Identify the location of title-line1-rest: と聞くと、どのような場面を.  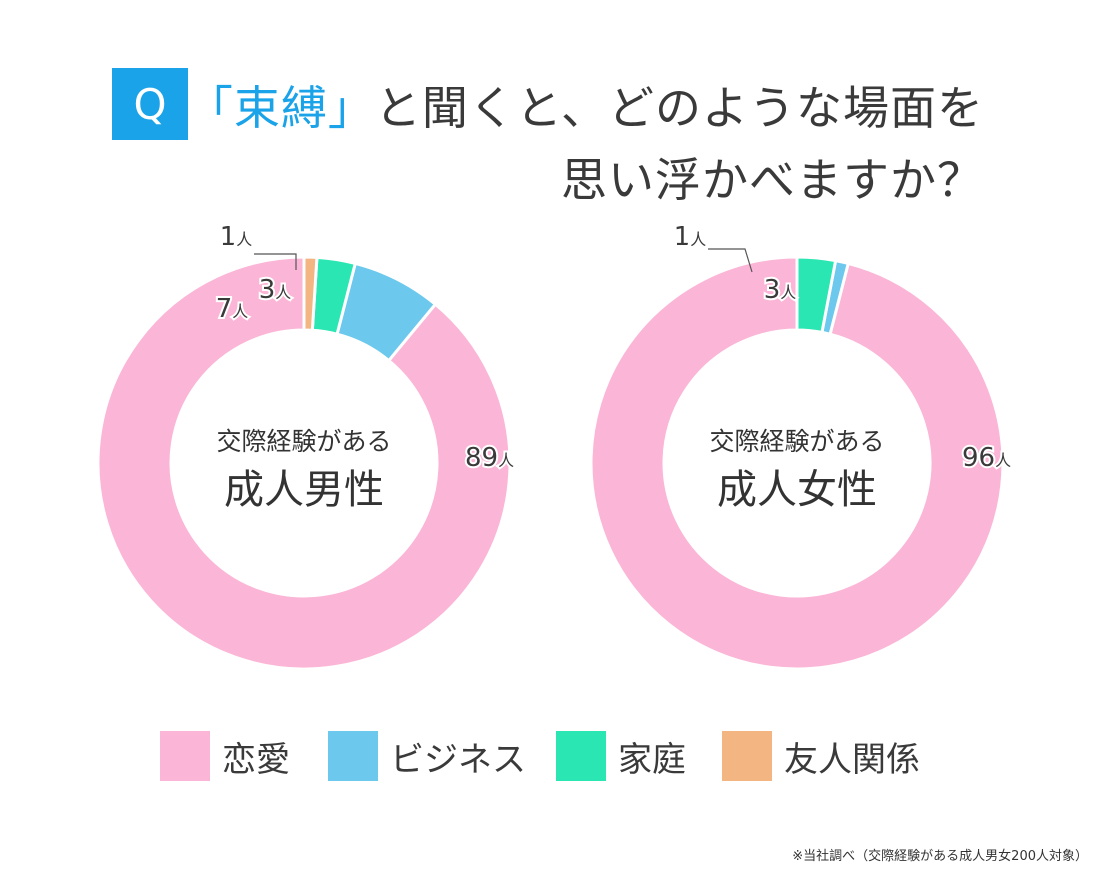
(679, 108).